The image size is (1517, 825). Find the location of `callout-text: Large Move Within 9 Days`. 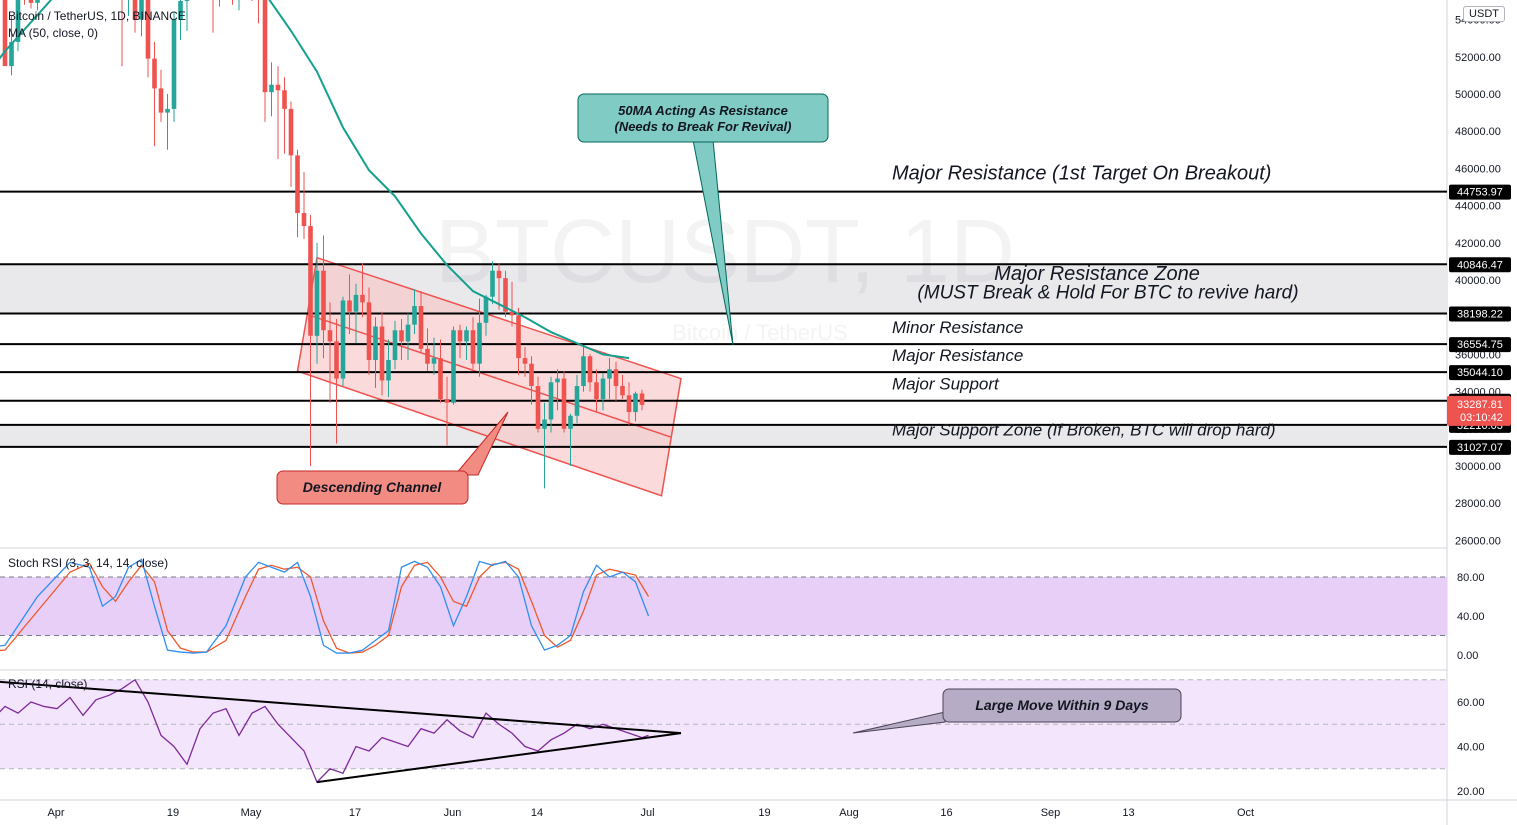

callout-text: Large Move Within 9 Days is located at coordinates (1062, 705).